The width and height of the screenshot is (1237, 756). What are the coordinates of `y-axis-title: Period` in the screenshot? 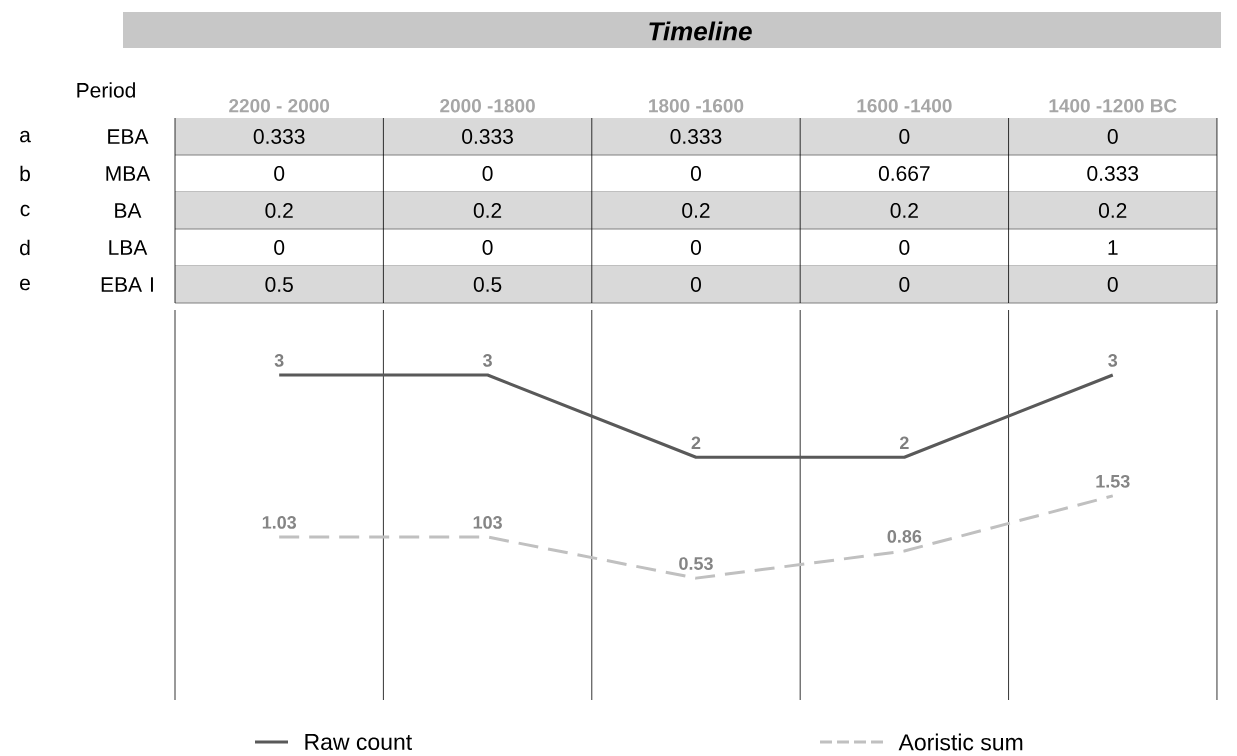 It's located at (106, 90).